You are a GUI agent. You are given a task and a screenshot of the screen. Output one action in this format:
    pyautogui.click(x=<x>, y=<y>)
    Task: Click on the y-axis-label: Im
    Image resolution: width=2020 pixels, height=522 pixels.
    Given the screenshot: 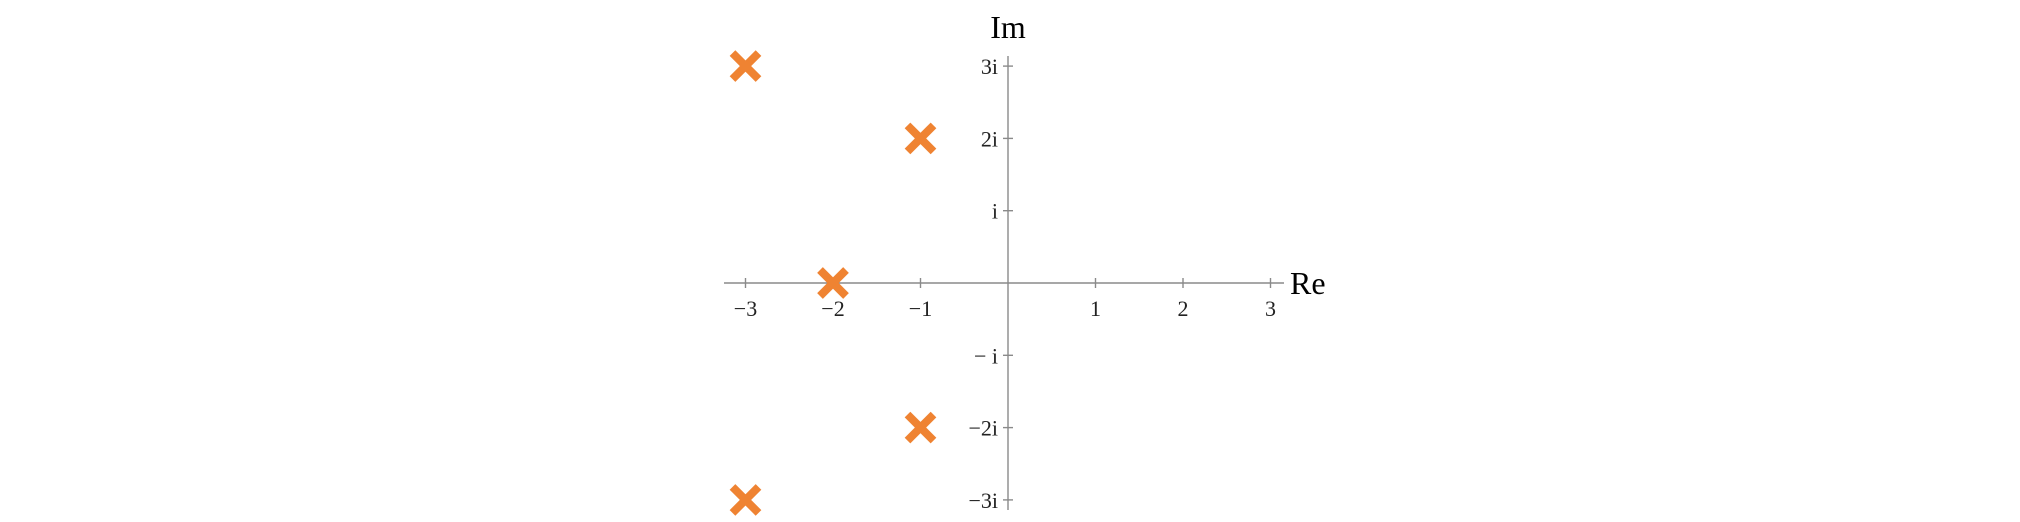 What is the action you would take?
    pyautogui.click(x=1008, y=27)
    